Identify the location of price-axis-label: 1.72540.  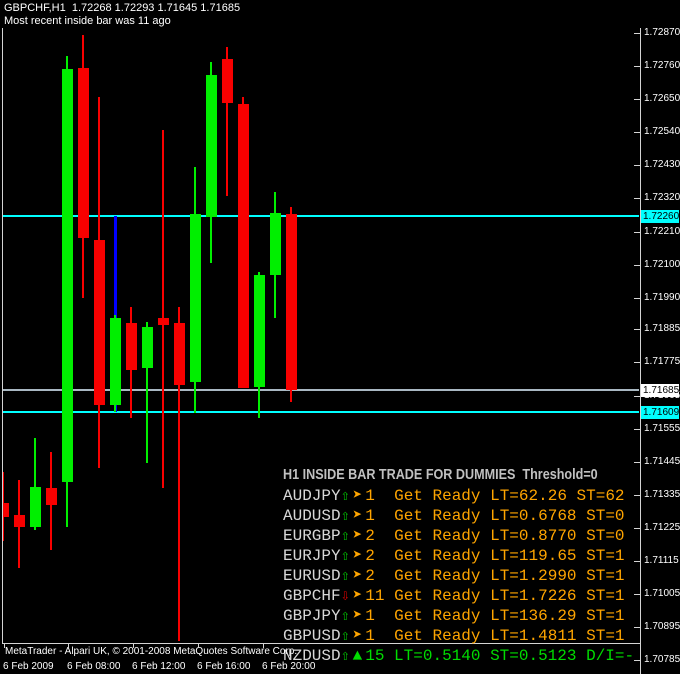
(662, 131).